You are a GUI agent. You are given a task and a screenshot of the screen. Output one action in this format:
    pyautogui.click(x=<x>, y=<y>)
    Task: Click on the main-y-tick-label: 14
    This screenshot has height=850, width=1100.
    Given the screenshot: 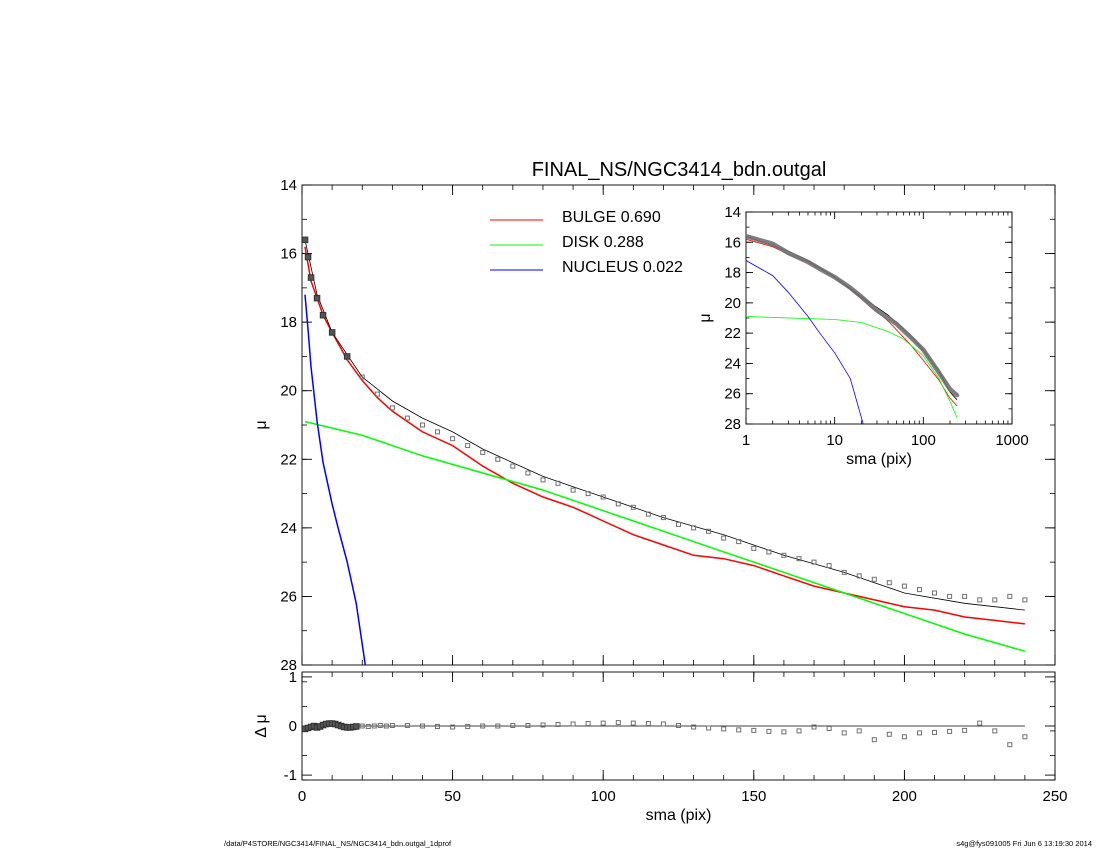 What is the action you would take?
    pyautogui.click(x=288, y=185)
    